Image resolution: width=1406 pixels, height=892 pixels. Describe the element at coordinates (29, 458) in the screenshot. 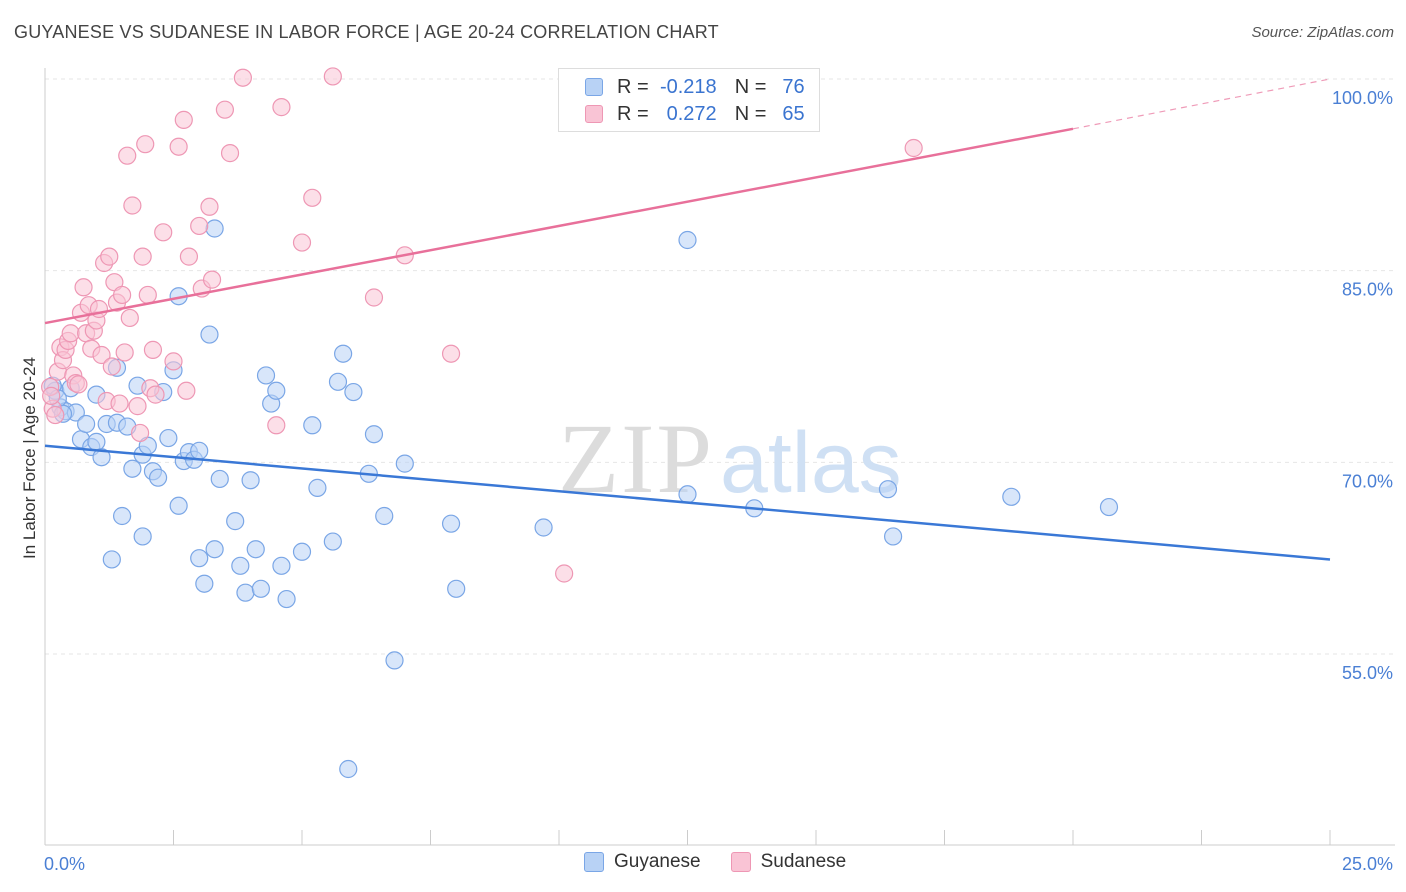

I see `y-axis-label: In Labor Force | Age 20-24` at that location.